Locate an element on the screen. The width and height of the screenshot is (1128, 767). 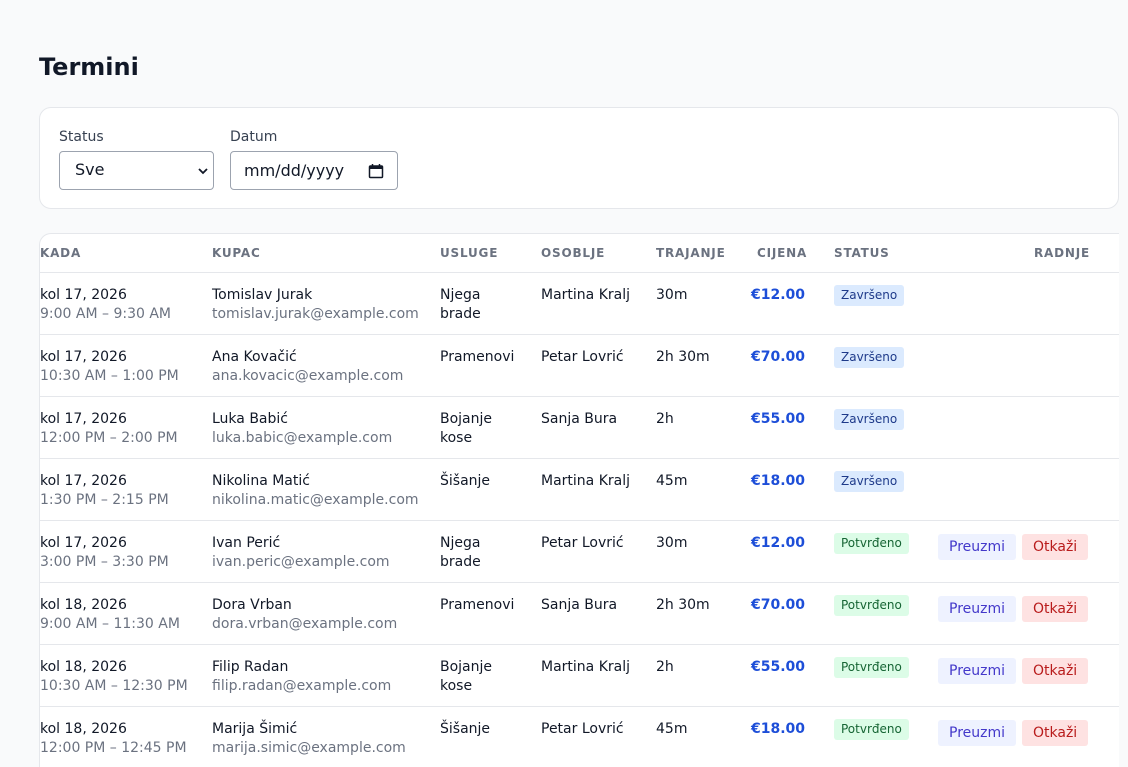
service-name: Šišanje is located at coordinates (465, 729).